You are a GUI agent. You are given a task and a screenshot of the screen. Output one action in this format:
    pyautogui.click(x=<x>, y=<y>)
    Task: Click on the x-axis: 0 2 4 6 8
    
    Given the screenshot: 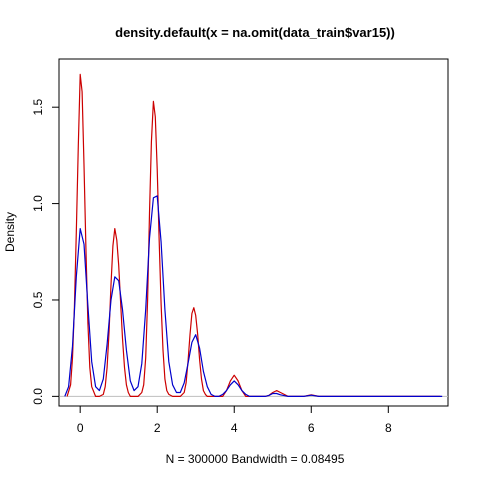 What is the action you would take?
    pyautogui.click(x=234, y=420)
    